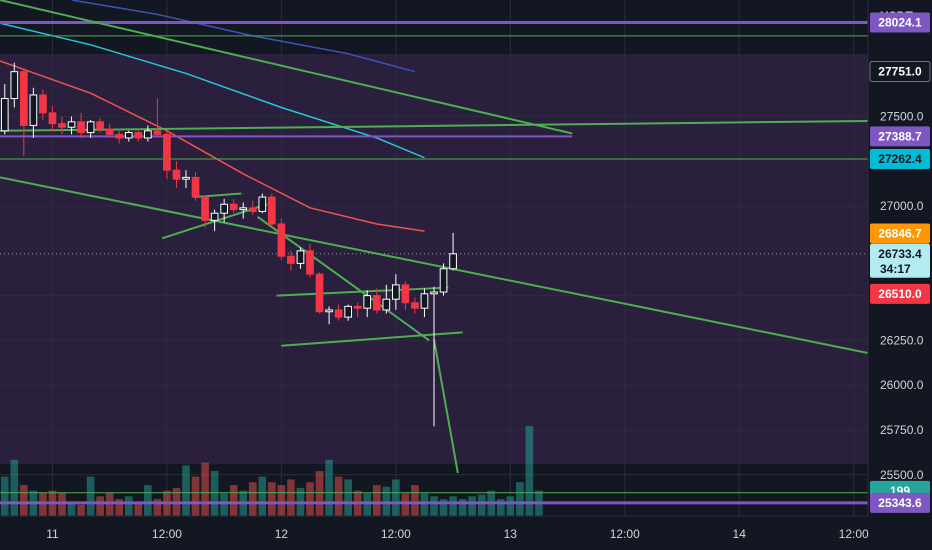  Describe the element at coordinates (900, 254) in the screenshot. I see `price-badge-label: 26733.4` at that location.